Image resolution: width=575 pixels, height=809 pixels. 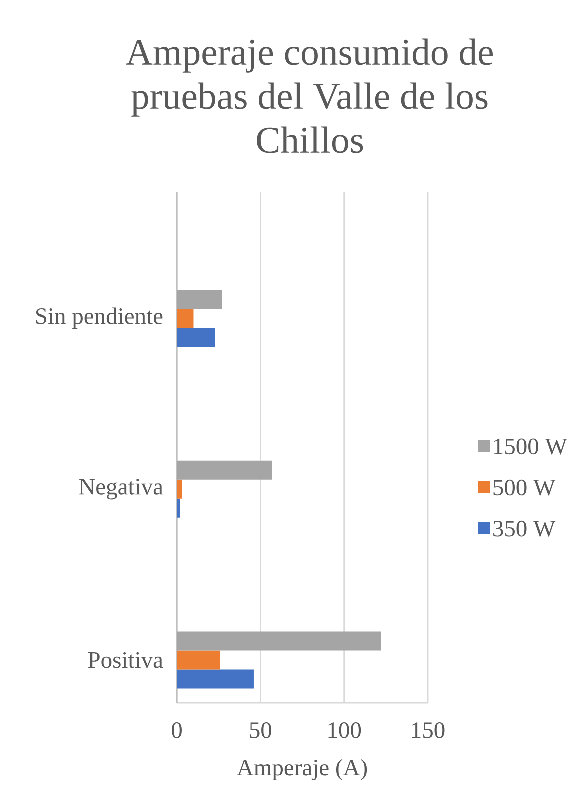 What do you see at coordinates (99, 319) in the screenshot?
I see `y-tick-label: Sin pendiente` at bounding box center [99, 319].